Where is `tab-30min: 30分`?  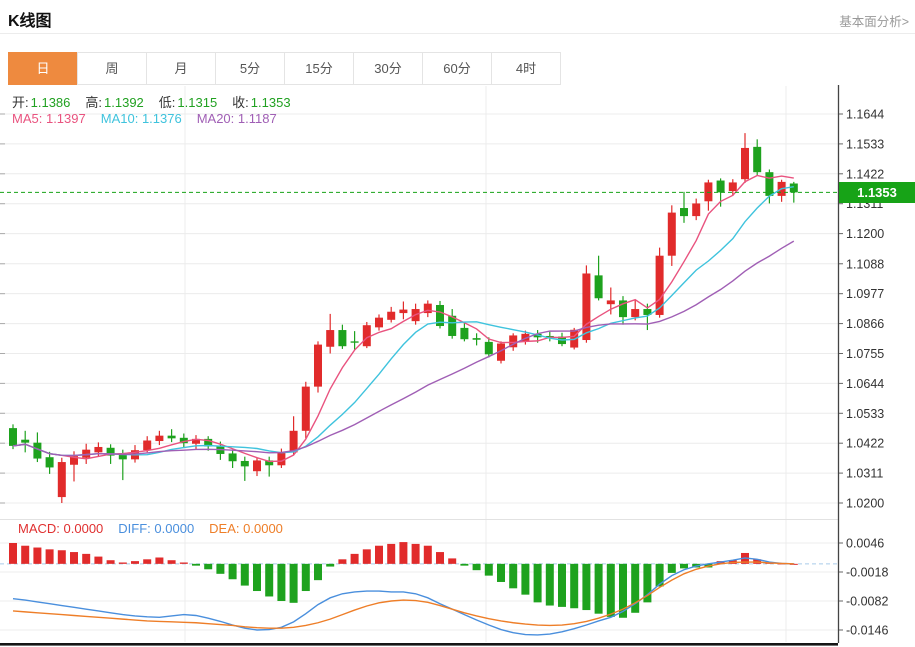
tab-30min: 30分 is located at coordinates (388, 68).